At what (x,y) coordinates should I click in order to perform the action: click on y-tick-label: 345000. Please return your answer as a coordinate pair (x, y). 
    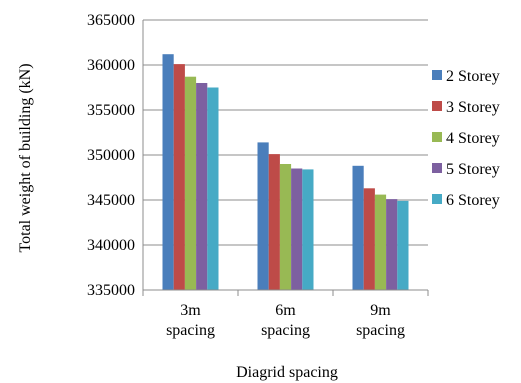
    Looking at the image, I should click on (111, 200).